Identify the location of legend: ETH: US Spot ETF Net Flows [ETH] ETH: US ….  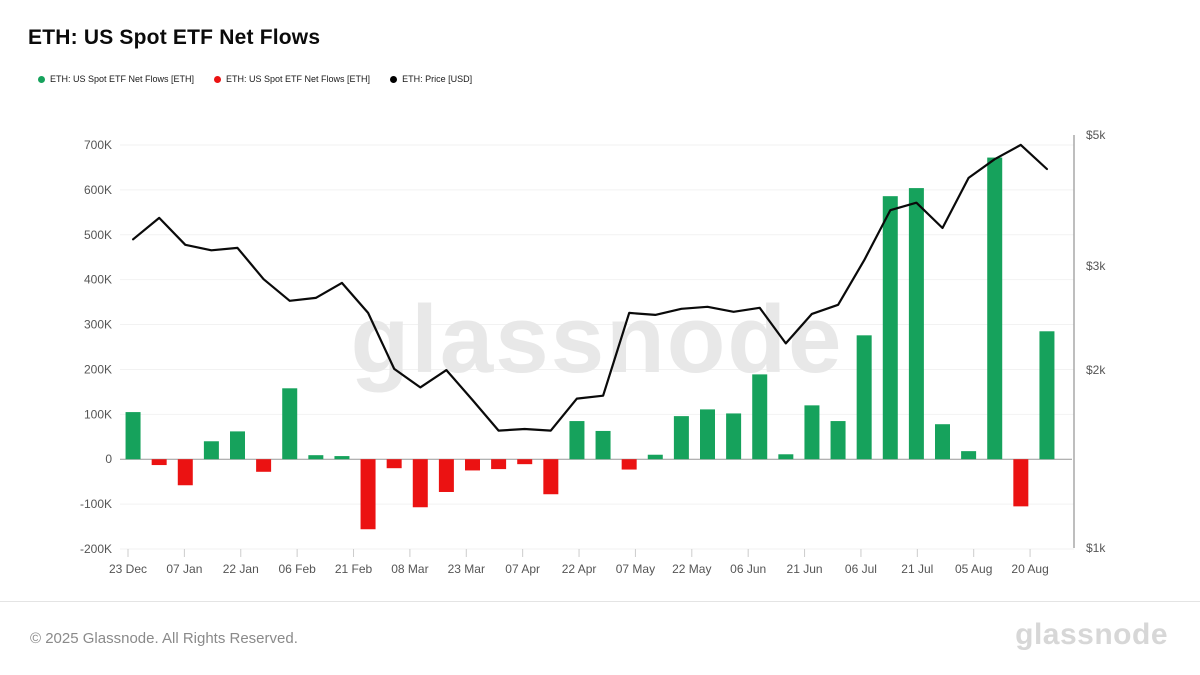
(255, 79).